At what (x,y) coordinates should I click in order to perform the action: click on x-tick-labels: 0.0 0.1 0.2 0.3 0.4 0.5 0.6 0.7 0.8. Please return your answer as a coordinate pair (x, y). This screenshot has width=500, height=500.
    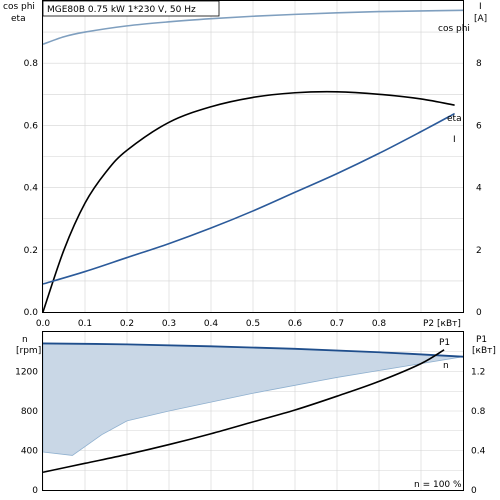
    Looking at the image, I should click on (211, 324).